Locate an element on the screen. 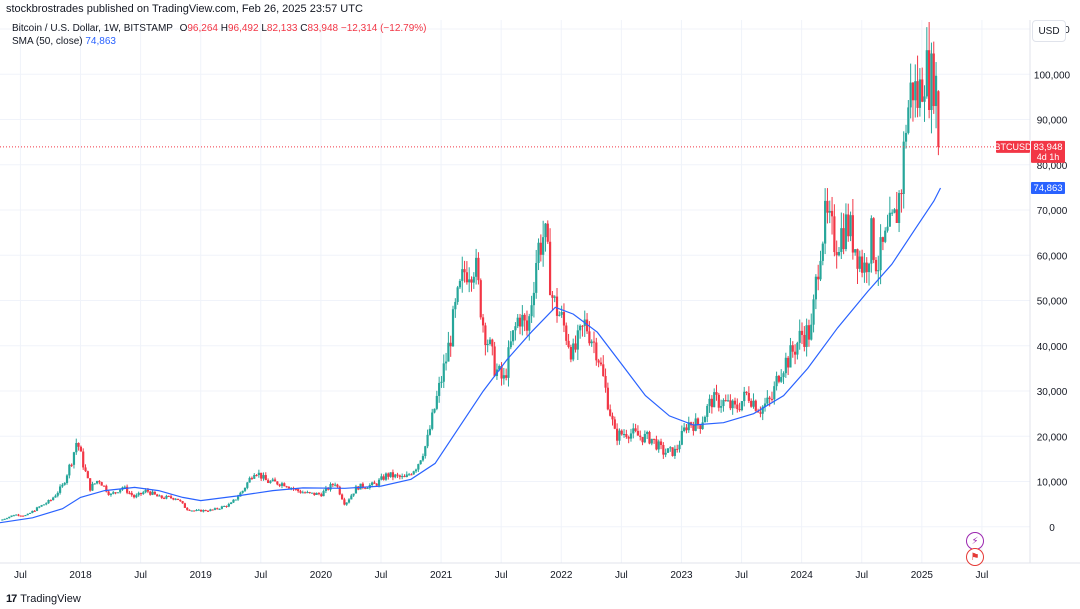 This screenshot has height=609, width=1080. tradingview-footer: 17 TradingView is located at coordinates (43, 599).